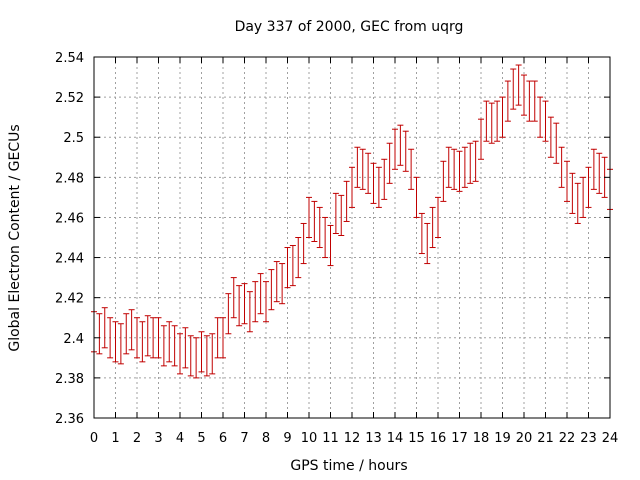 This screenshot has height=480, width=640. What do you see at coordinates (330, 438) in the screenshot?
I see `x-tick-label: 11` at bounding box center [330, 438].